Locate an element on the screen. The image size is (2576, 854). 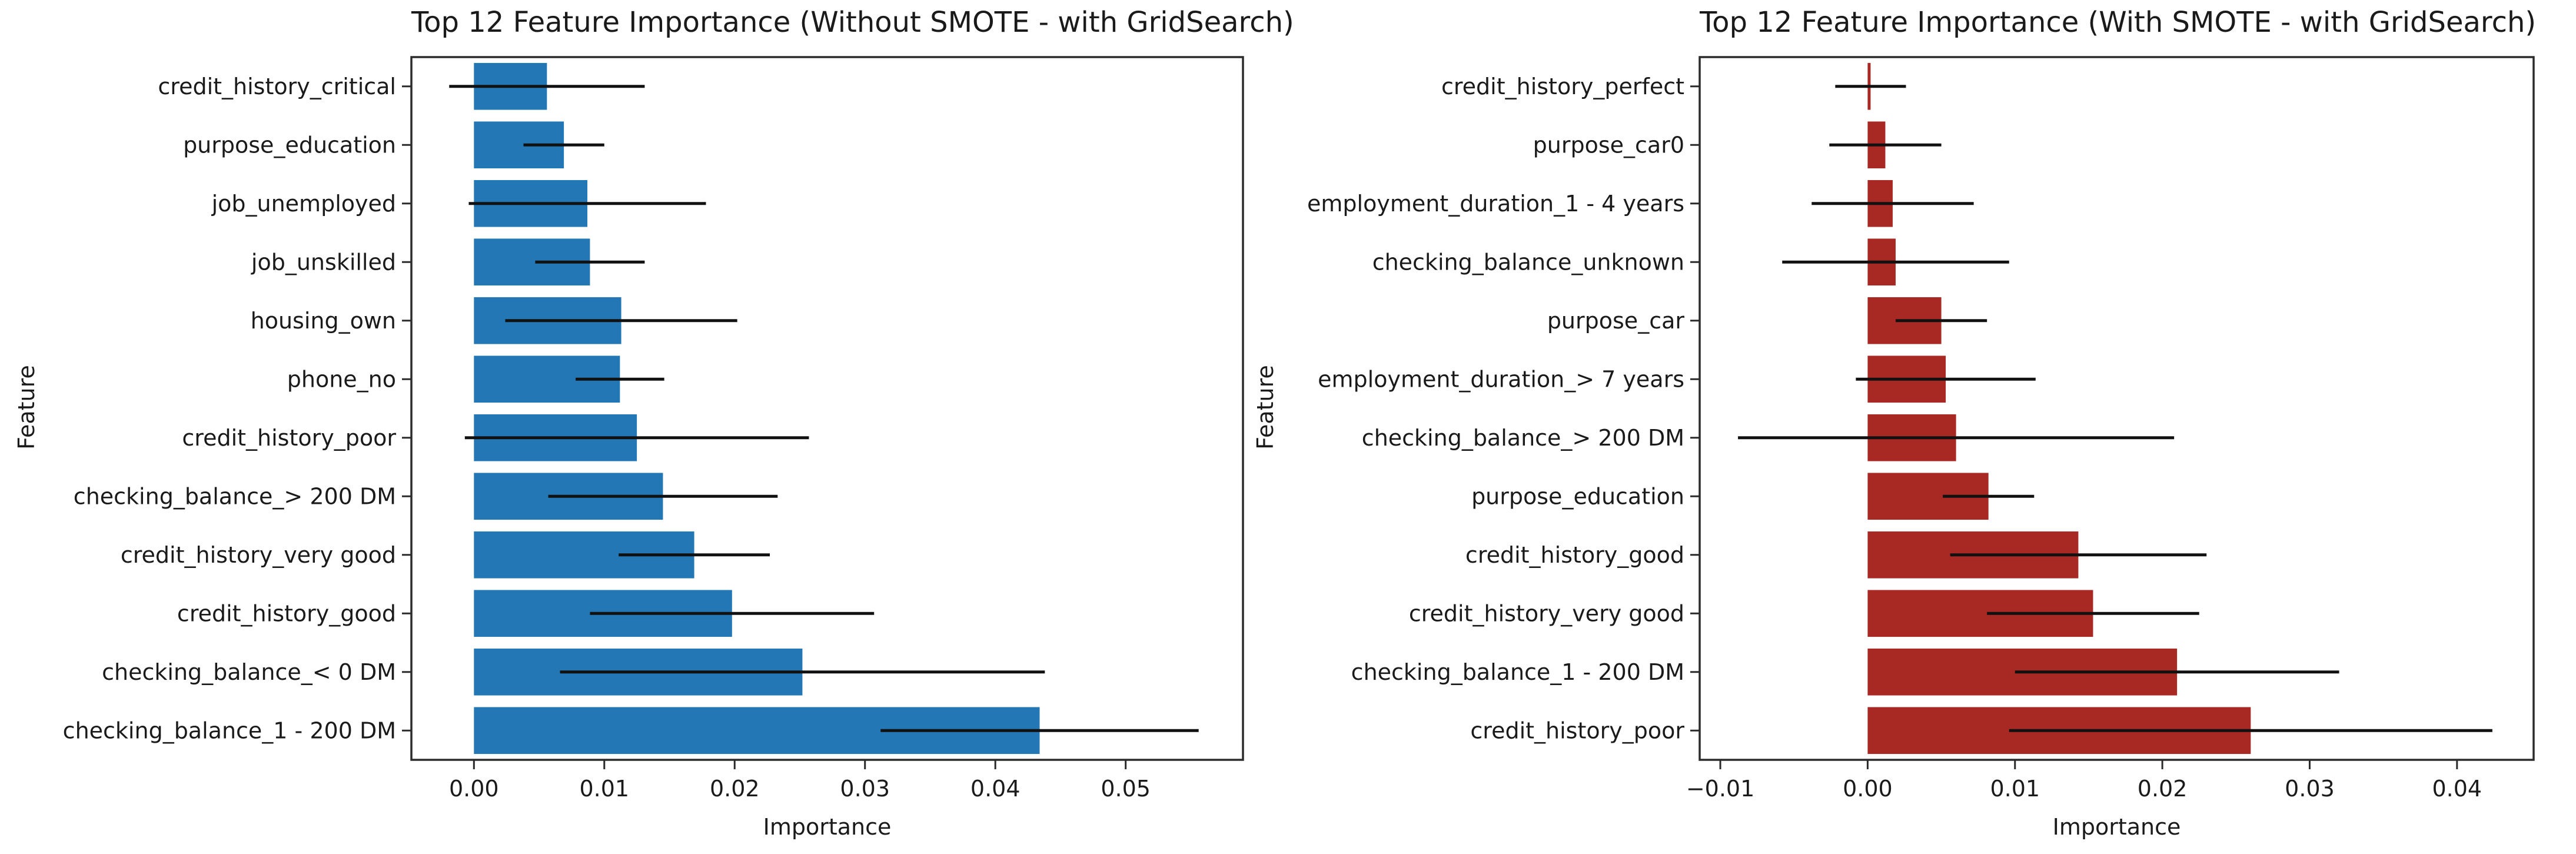
y-tick-label: credit_history_critical is located at coordinates (277, 86).